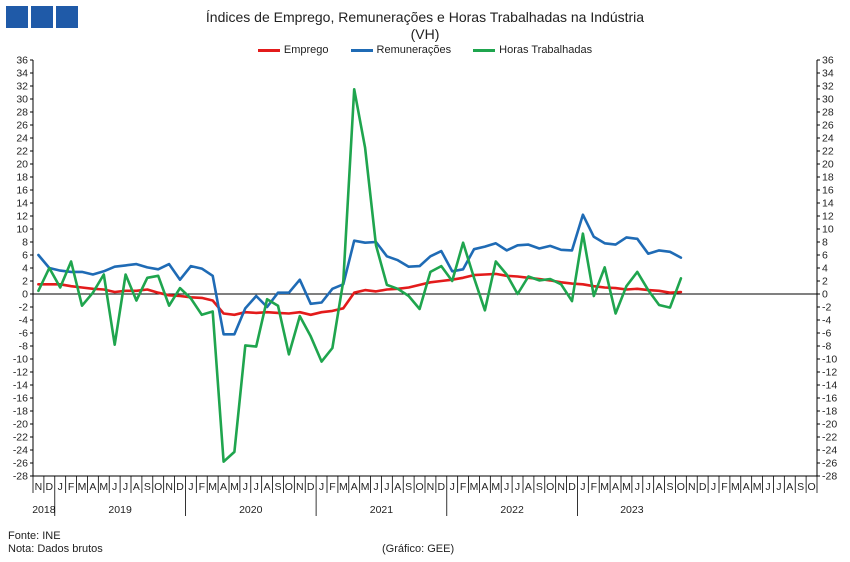 This screenshot has height=562, width=850. I want to click on legend-label-remuneracoes: Remunerações, so click(414, 50).